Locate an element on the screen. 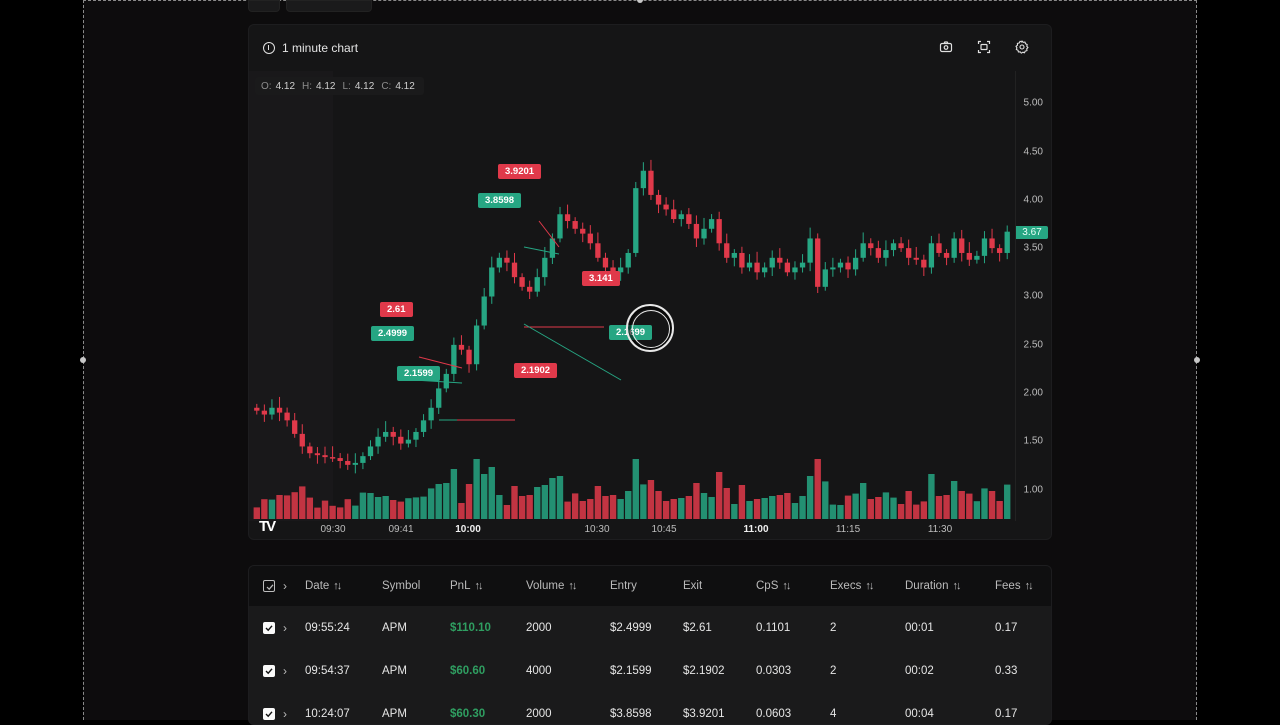 The image size is (1280, 725). trade-label-buy: 2.1599 is located at coordinates (419, 373).